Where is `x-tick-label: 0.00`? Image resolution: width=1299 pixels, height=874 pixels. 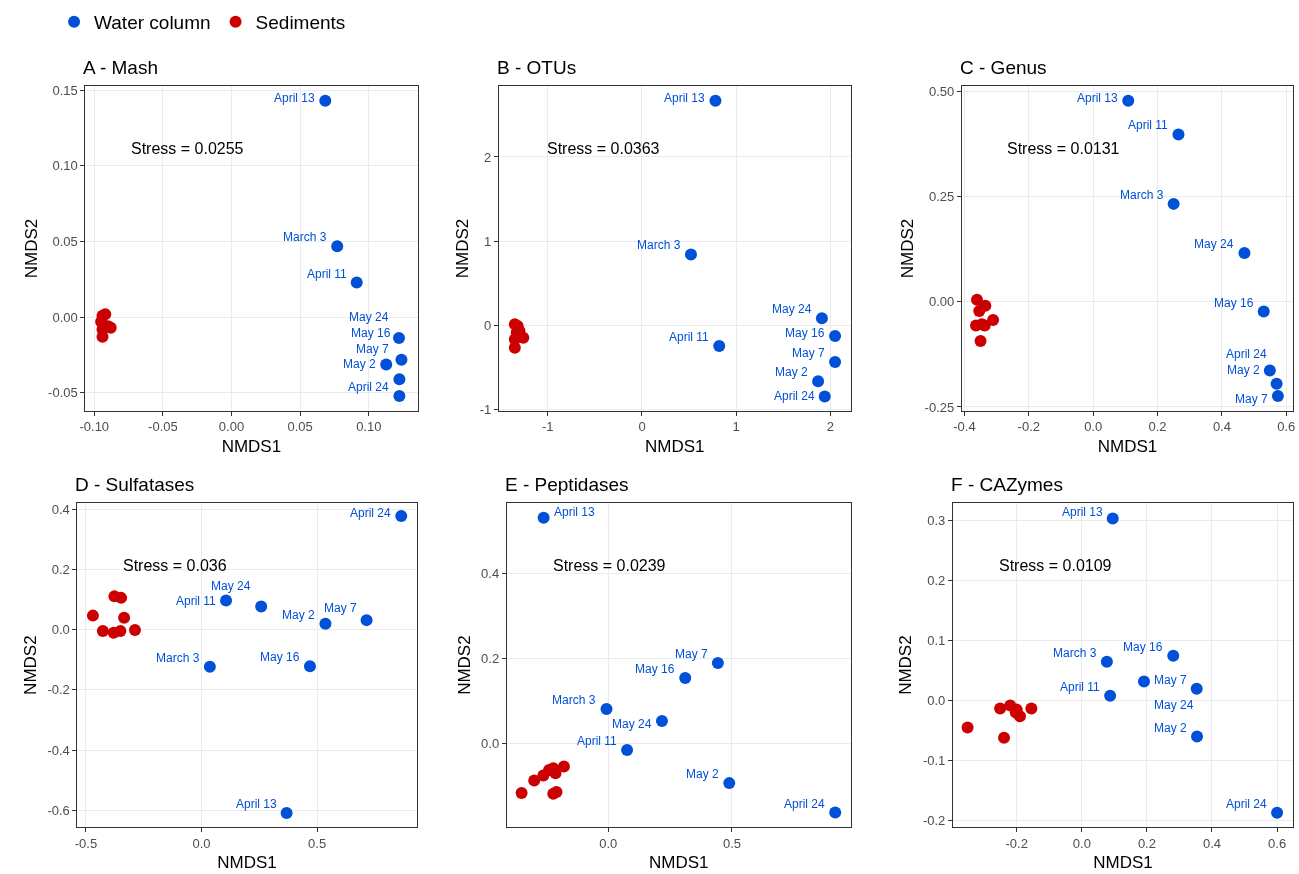
x-tick-label: 0.00 is located at coordinates (231, 427).